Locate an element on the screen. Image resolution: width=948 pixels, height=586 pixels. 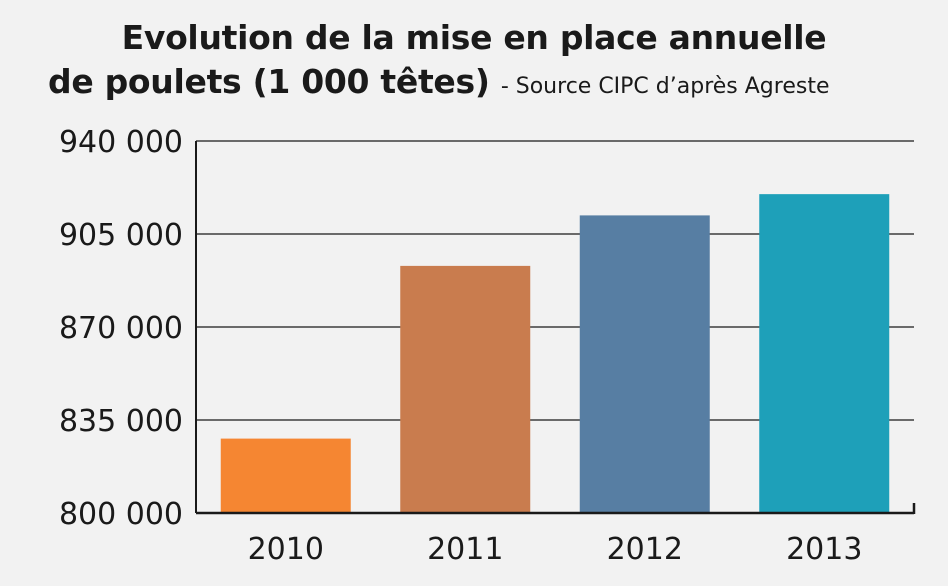
x-tick-label: 2013 is located at coordinates (824, 549).